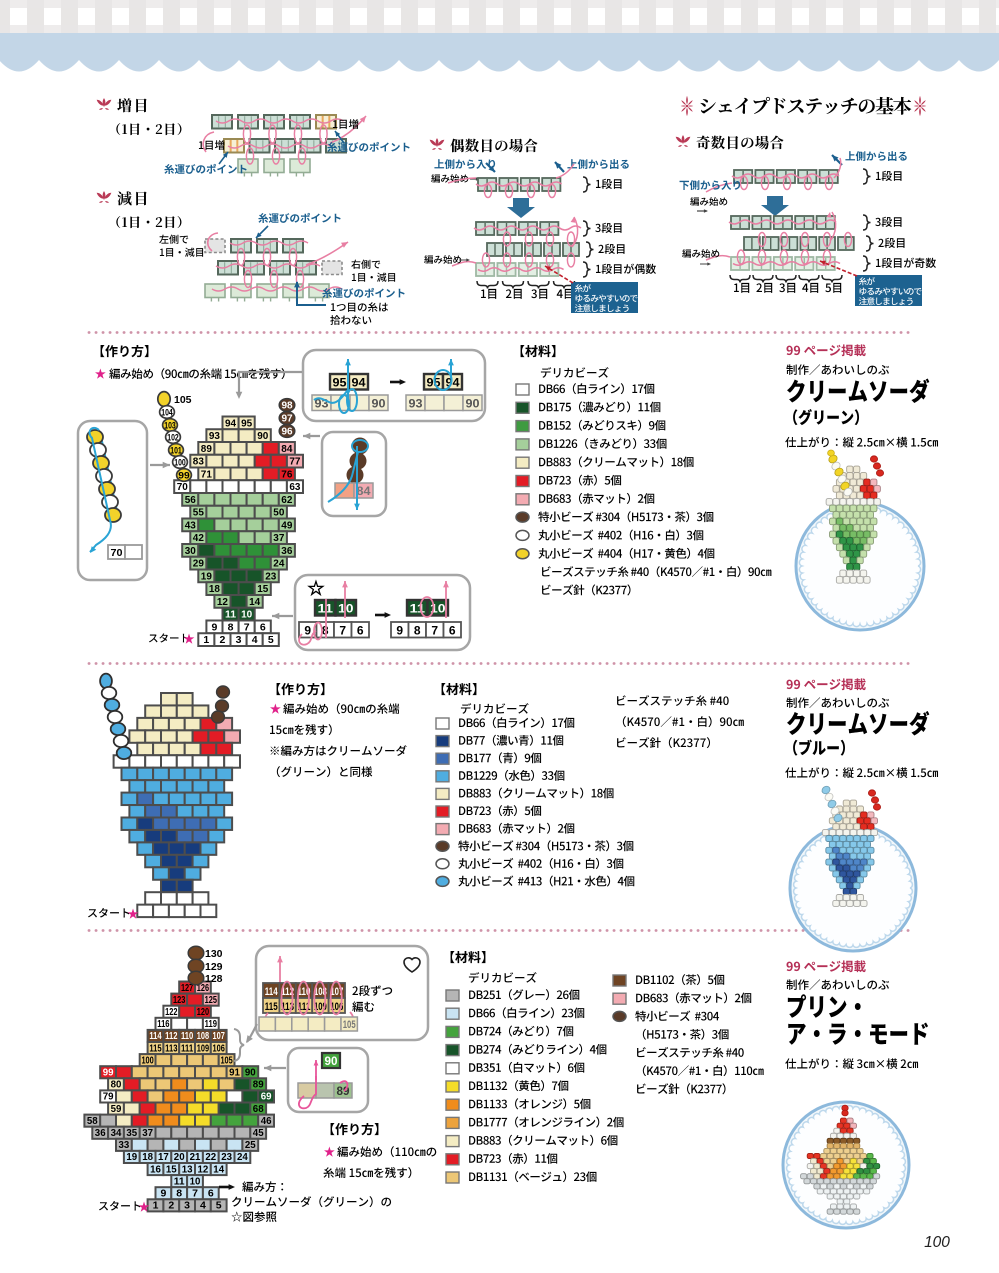  I want to click on svg-text: 69, so click(266, 1097).